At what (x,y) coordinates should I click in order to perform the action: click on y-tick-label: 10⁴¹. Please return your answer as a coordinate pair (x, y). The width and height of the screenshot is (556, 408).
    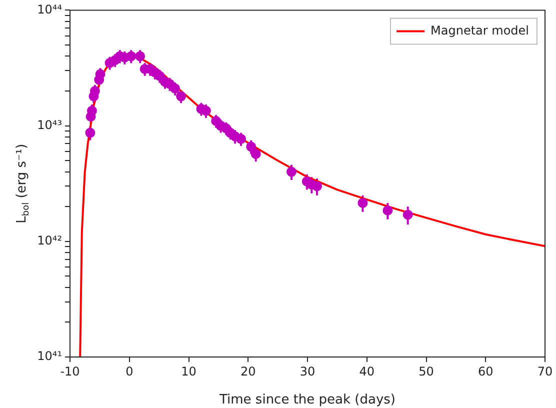
    Looking at the image, I should click on (49, 356).